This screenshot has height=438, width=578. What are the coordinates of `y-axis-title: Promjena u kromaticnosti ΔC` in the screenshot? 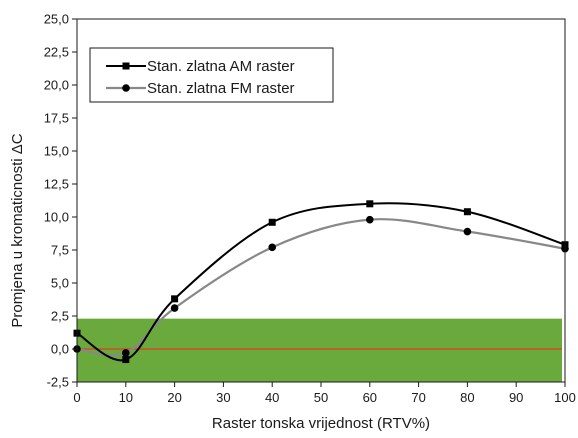 It's located at (17, 230).